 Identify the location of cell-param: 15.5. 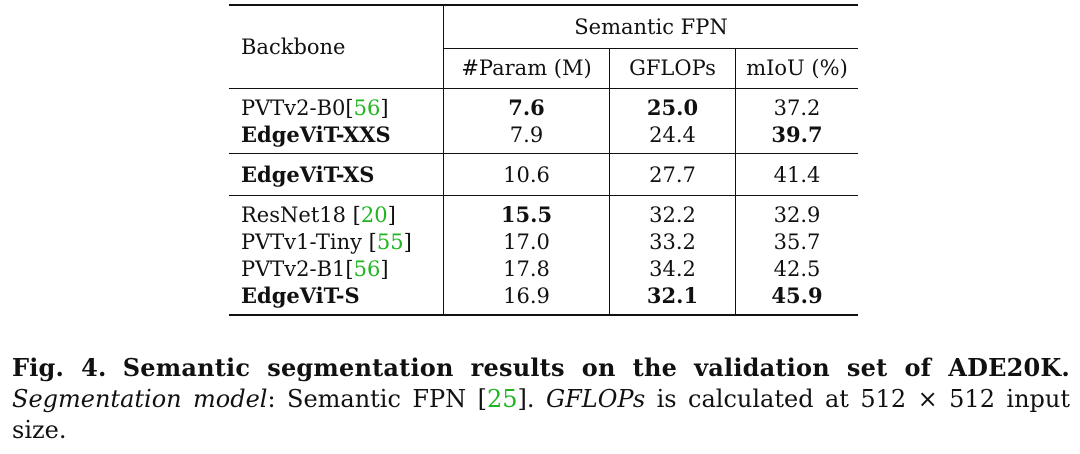
(526, 211).